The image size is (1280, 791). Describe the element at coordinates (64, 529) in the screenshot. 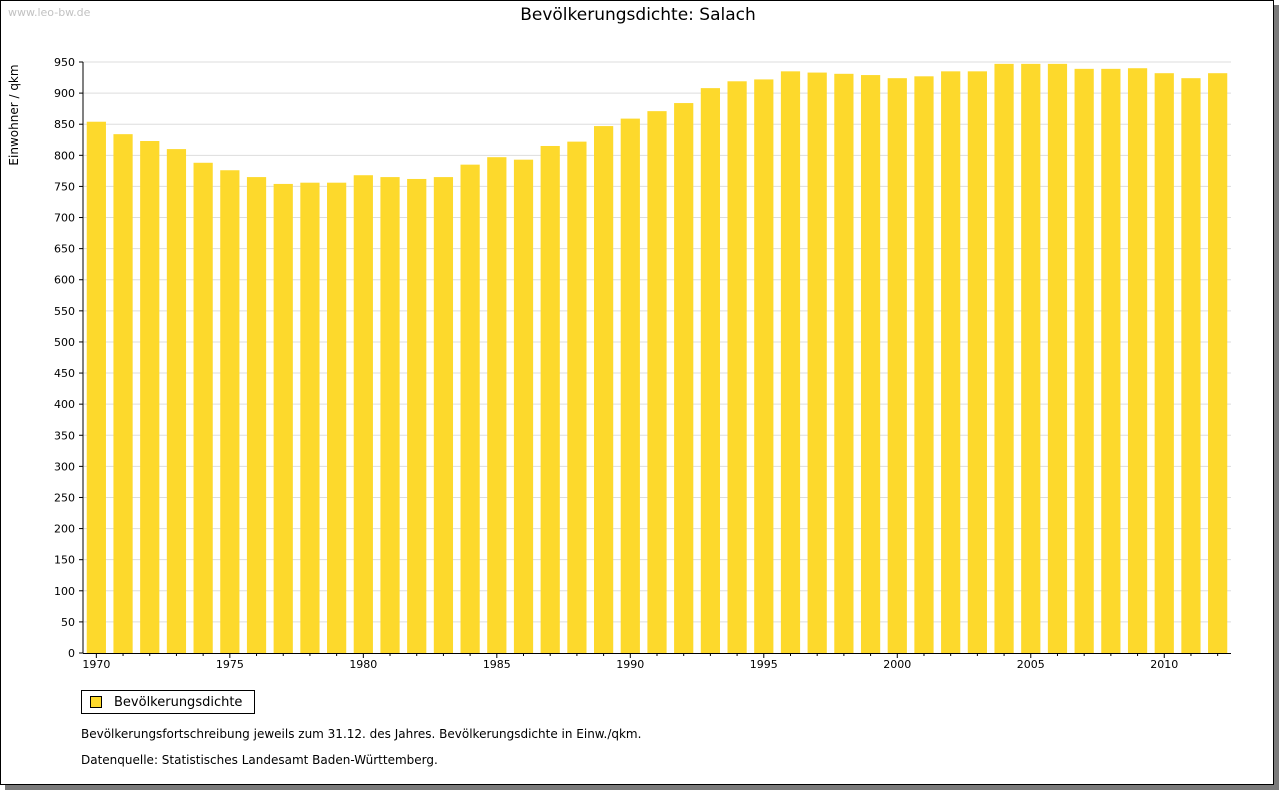

I see `y-tick-label: 200` at that location.